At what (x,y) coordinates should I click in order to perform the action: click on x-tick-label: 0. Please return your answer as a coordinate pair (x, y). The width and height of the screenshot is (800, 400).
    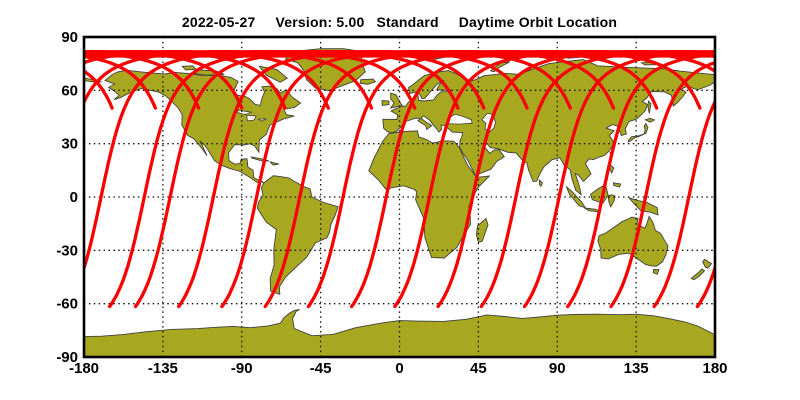
    Looking at the image, I should click on (399, 368).